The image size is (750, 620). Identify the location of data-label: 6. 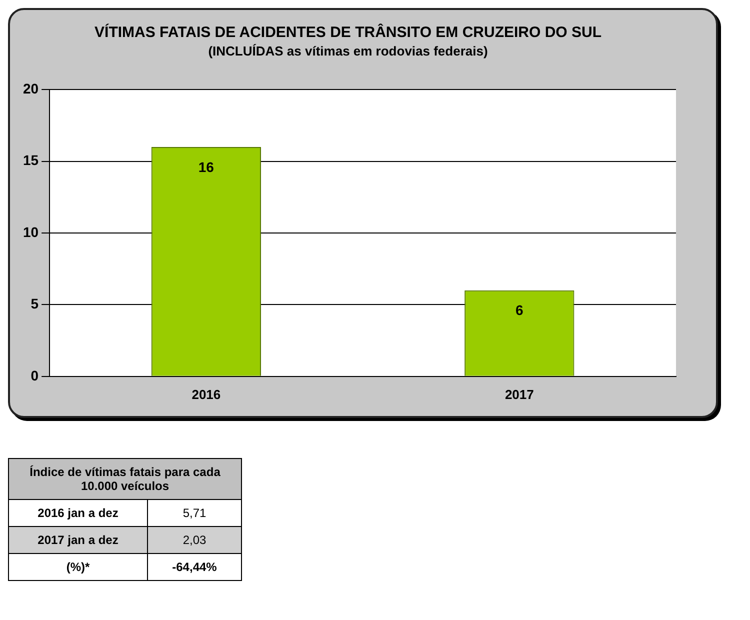
(519, 310).